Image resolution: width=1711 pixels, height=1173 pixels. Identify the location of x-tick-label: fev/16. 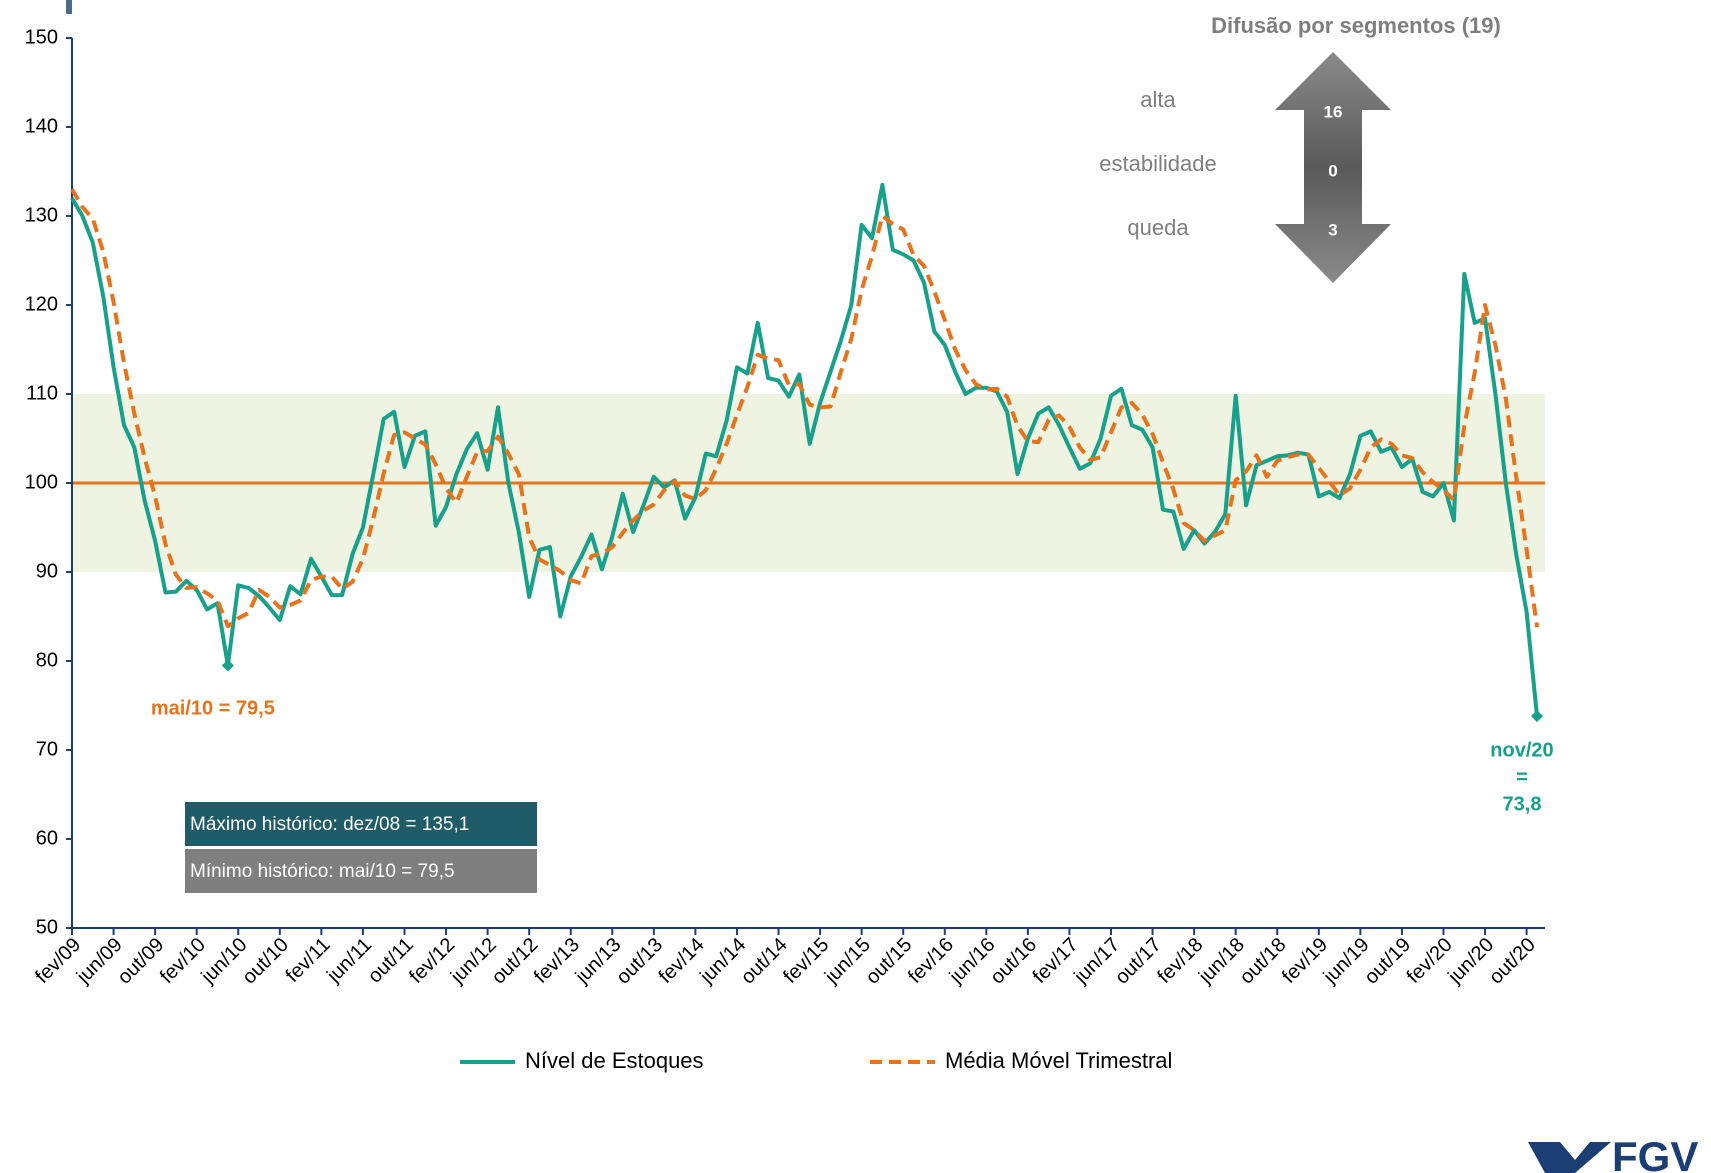
(931, 961).